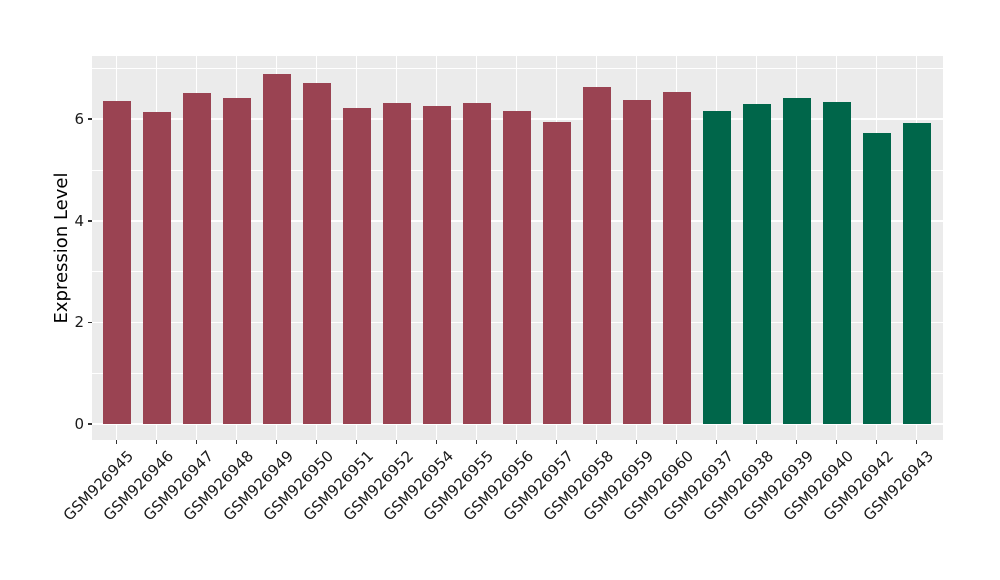 The image size is (1000, 580). Describe the element at coordinates (517, 424) in the screenshot. I see `major-gridline` at that location.